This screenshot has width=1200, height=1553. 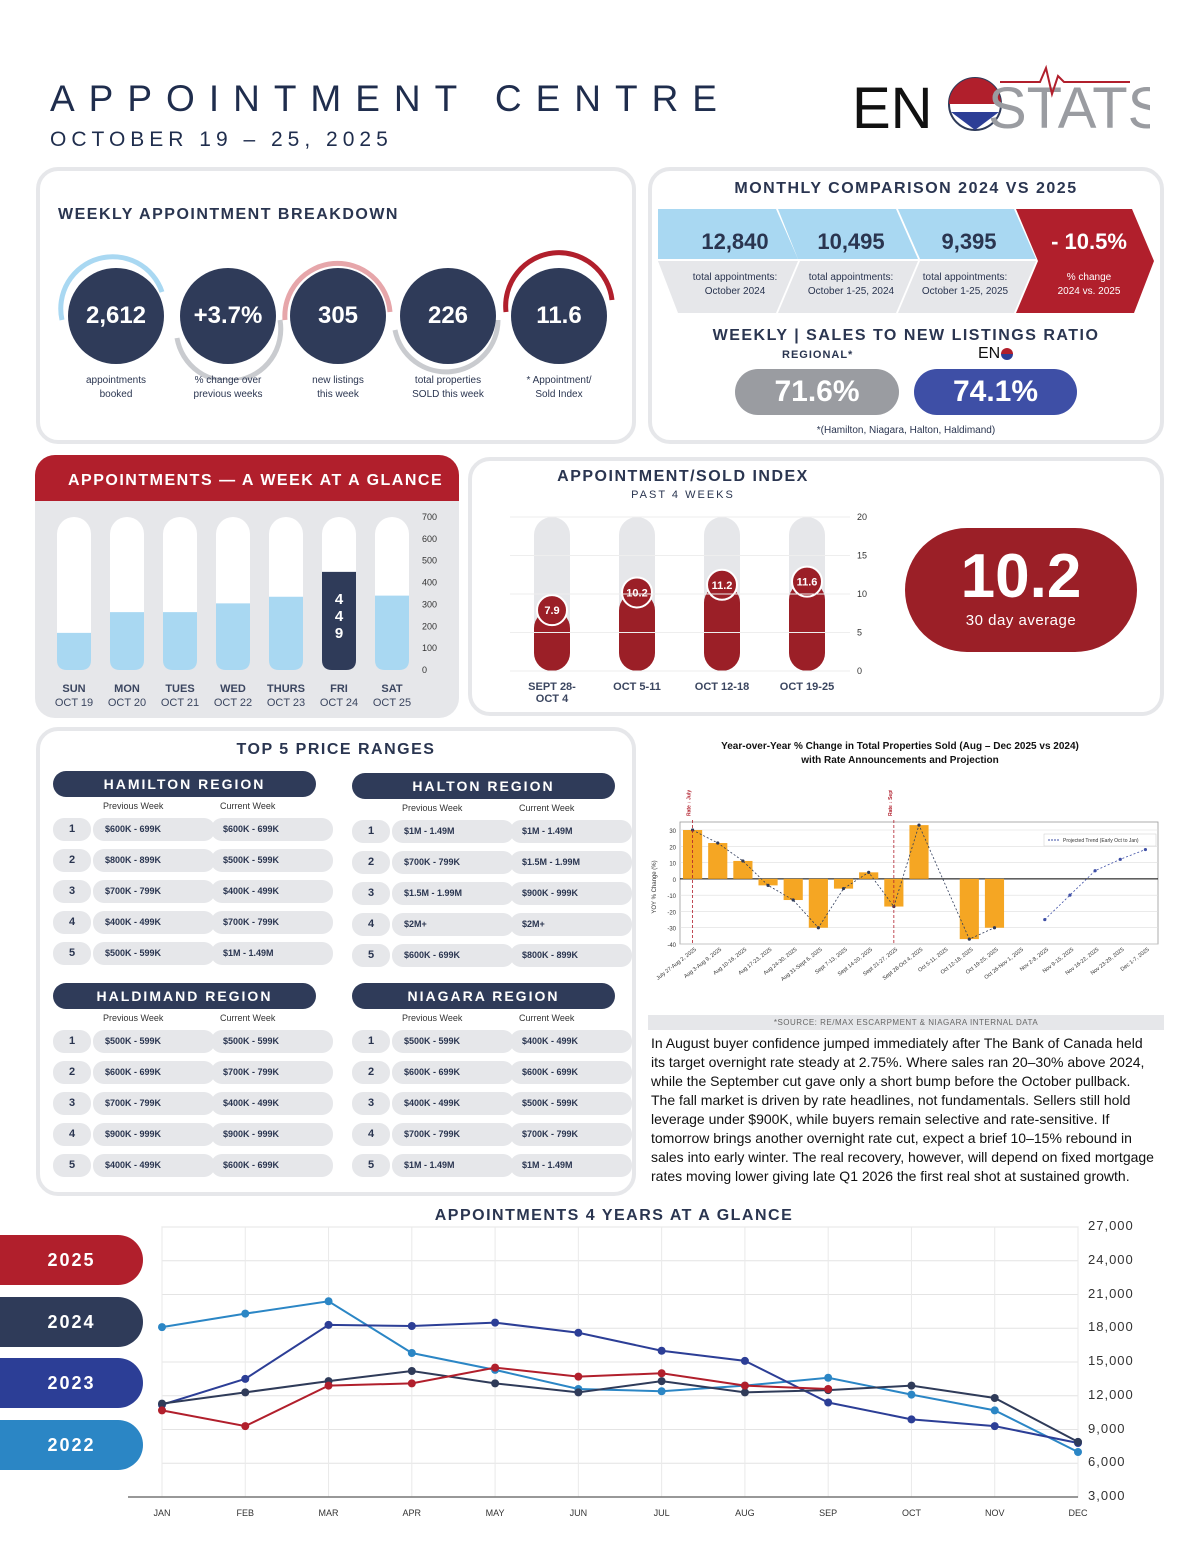 I want to click on day-label: SUN OCT 19, so click(x=74, y=696).